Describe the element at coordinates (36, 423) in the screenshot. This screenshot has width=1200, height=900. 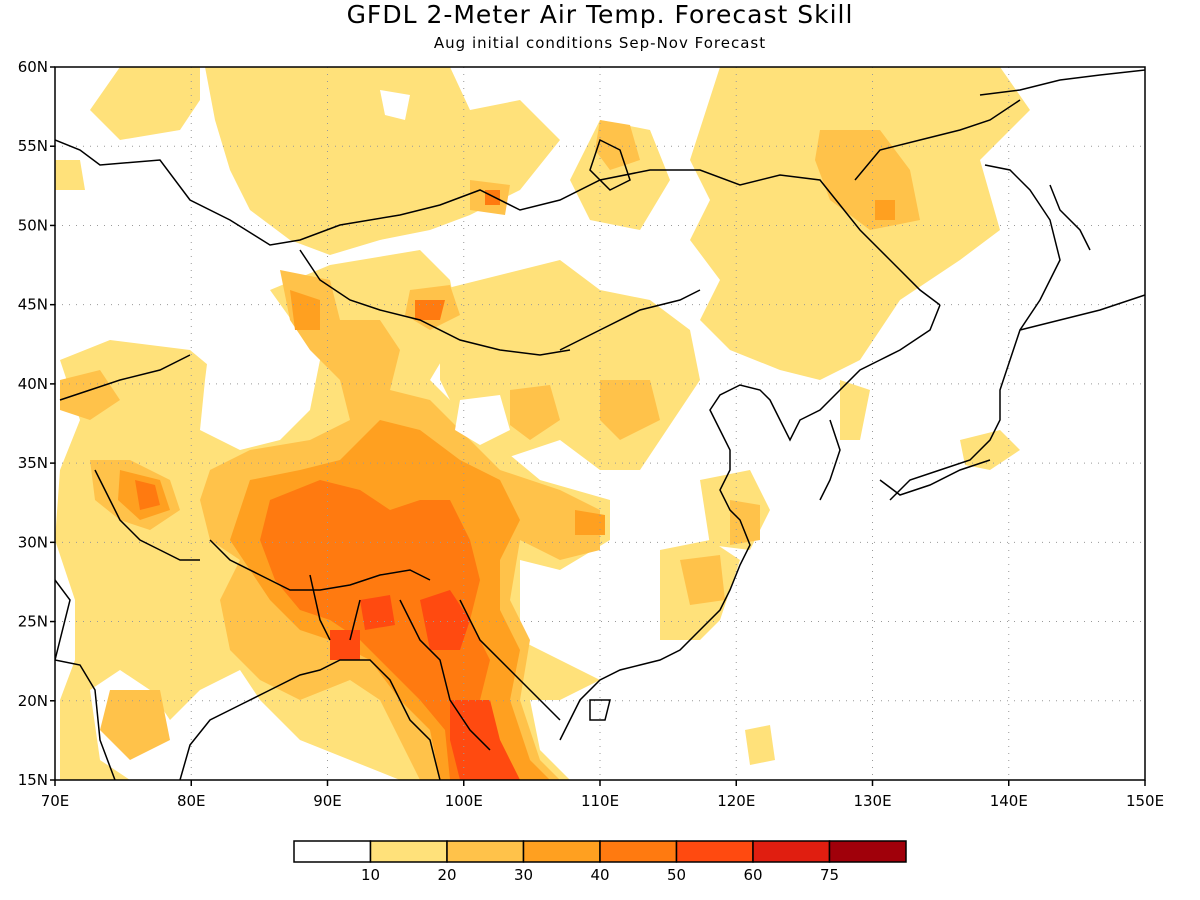
I see `latitude-axis: 15N 20N 25N 30N 35N 40N 45N 50N 55N 60N` at that location.